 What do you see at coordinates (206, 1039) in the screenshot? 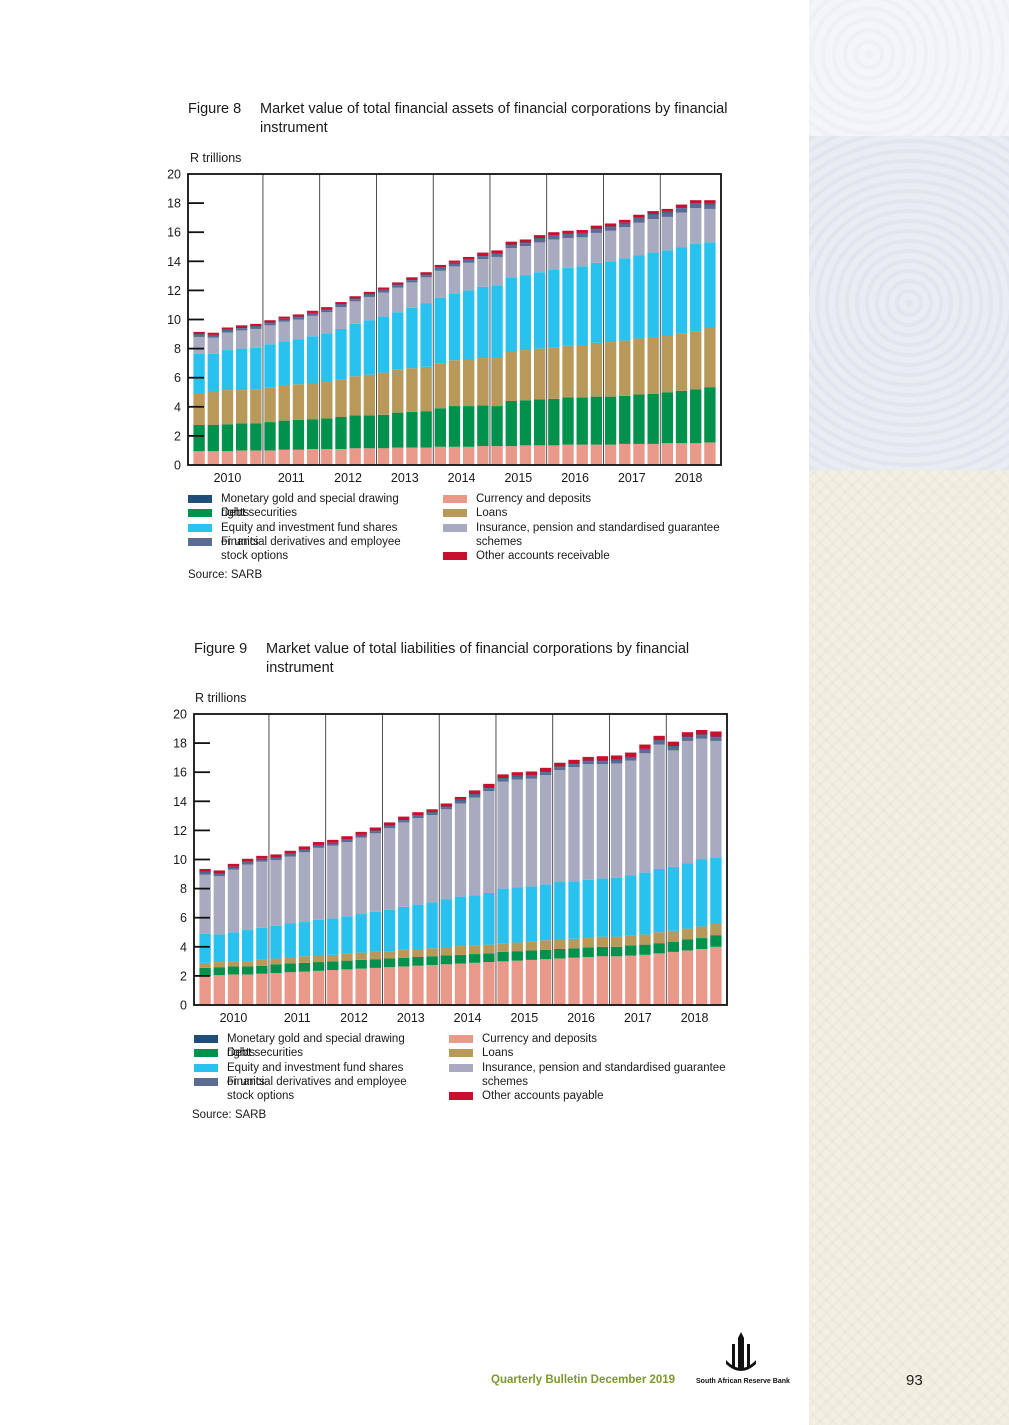
I see `legend-swatch` at bounding box center [206, 1039].